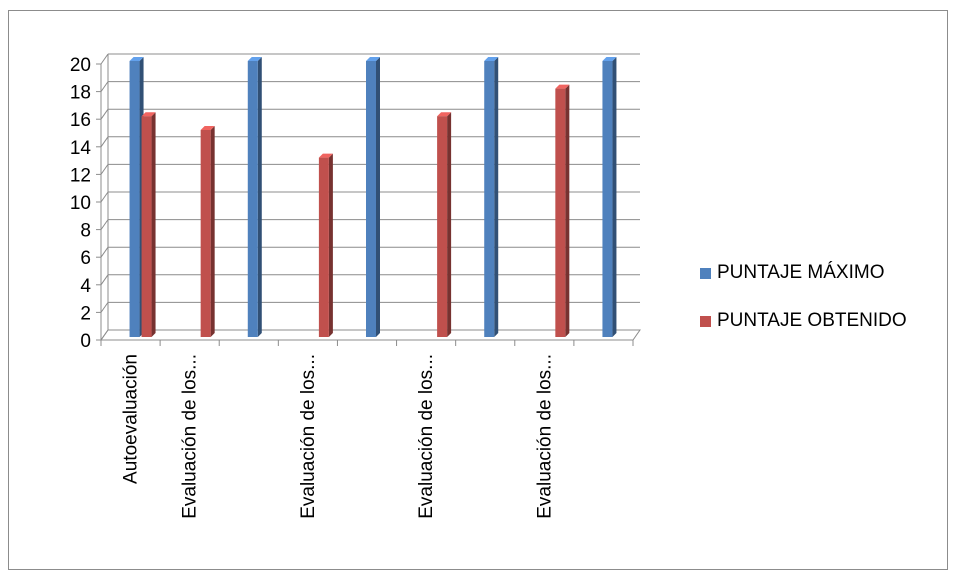 The height and width of the screenshot is (578, 957). I want to click on y-tick-label: 2, so click(85, 313).